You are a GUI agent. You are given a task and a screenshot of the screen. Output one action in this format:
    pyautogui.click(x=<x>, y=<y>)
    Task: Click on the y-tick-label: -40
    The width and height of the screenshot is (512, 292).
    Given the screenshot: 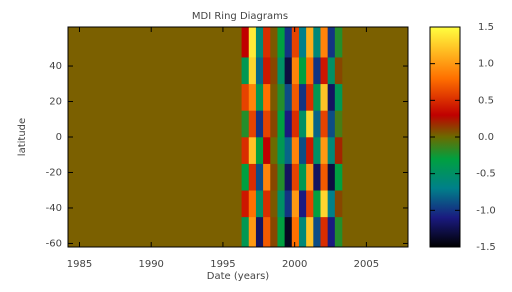 What is the action you would take?
    pyautogui.click(x=54, y=208)
    